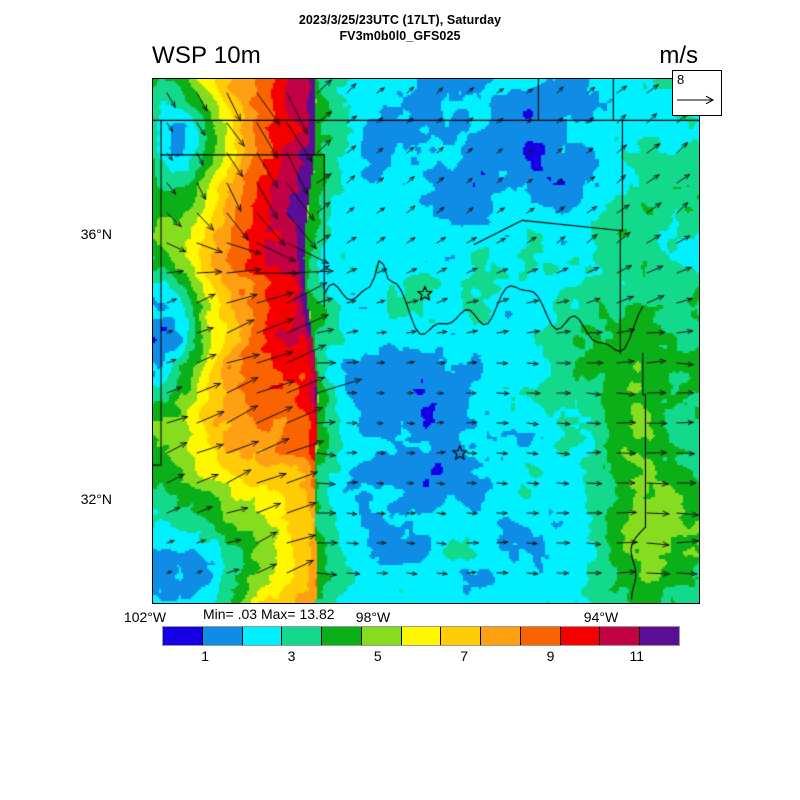 The height and width of the screenshot is (800, 800). Describe the element at coordinates (145, 617) in the screenshot. I see `lon-label-102w: 102°W` at that location.